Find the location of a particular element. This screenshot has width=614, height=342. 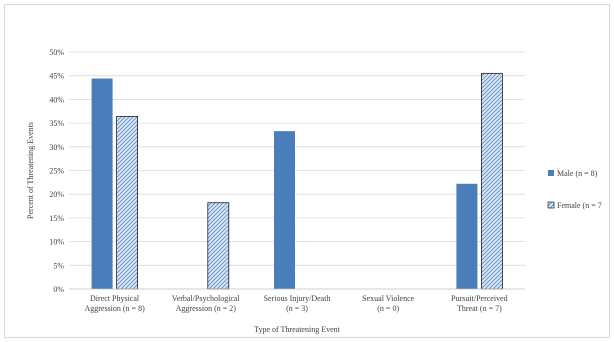

y-axis-title: Percent of Threatening Events is located at coordinates (30, 170).